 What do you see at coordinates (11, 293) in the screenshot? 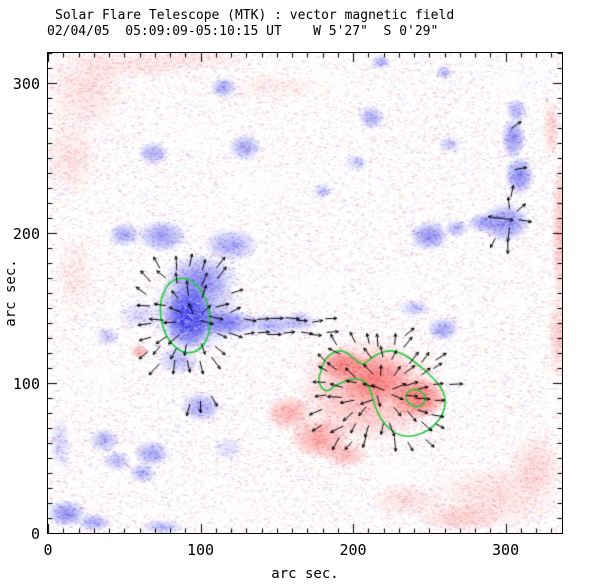
I see `y-axis-title: arc sec.` at bounding box center [11, 293].